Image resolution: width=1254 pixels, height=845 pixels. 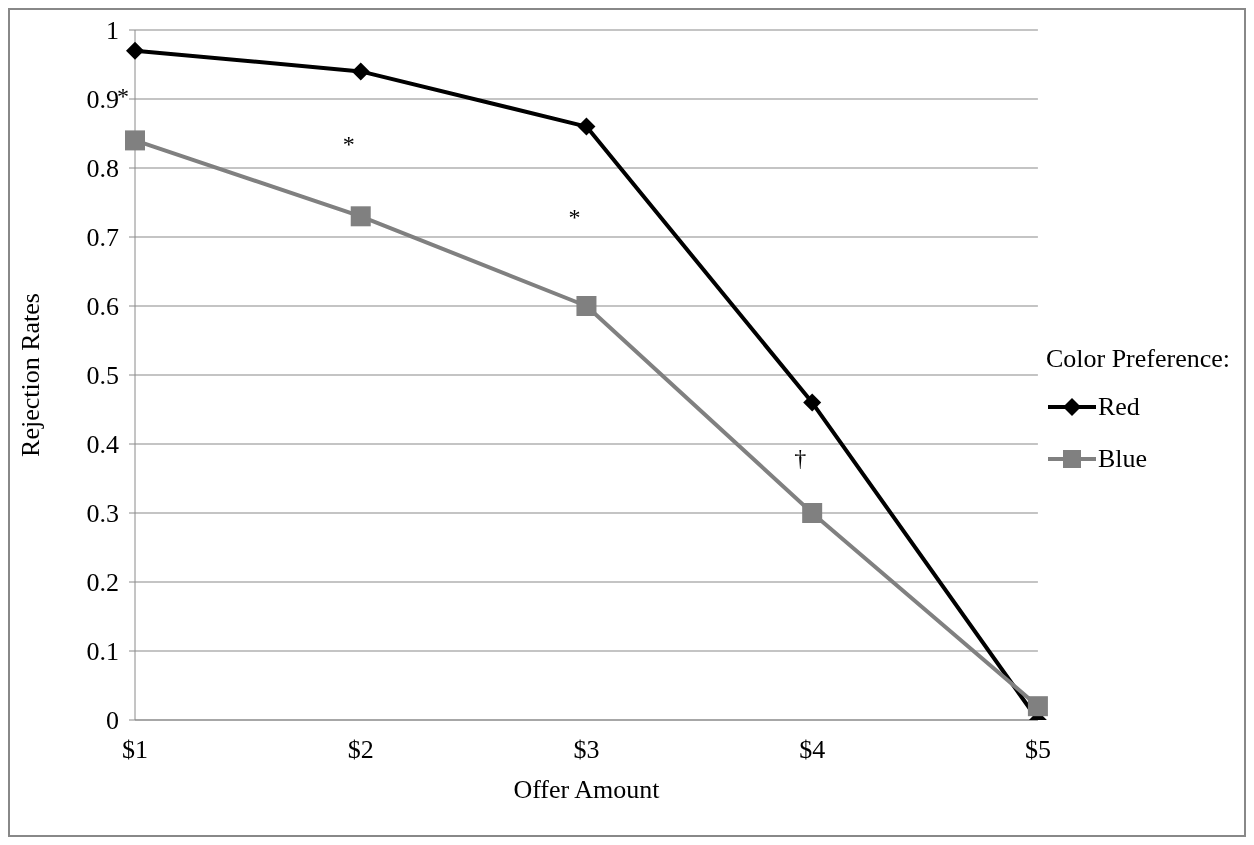 I want to click on y-tick-label: 1, so click(x=112, y=31).